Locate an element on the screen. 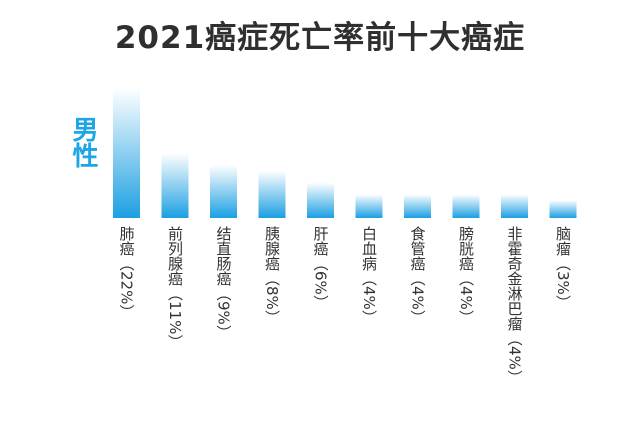 This screenshot has width=640, height=431. category-label-2: 前列腺癌（11%） is located at coordinates (175, 287).